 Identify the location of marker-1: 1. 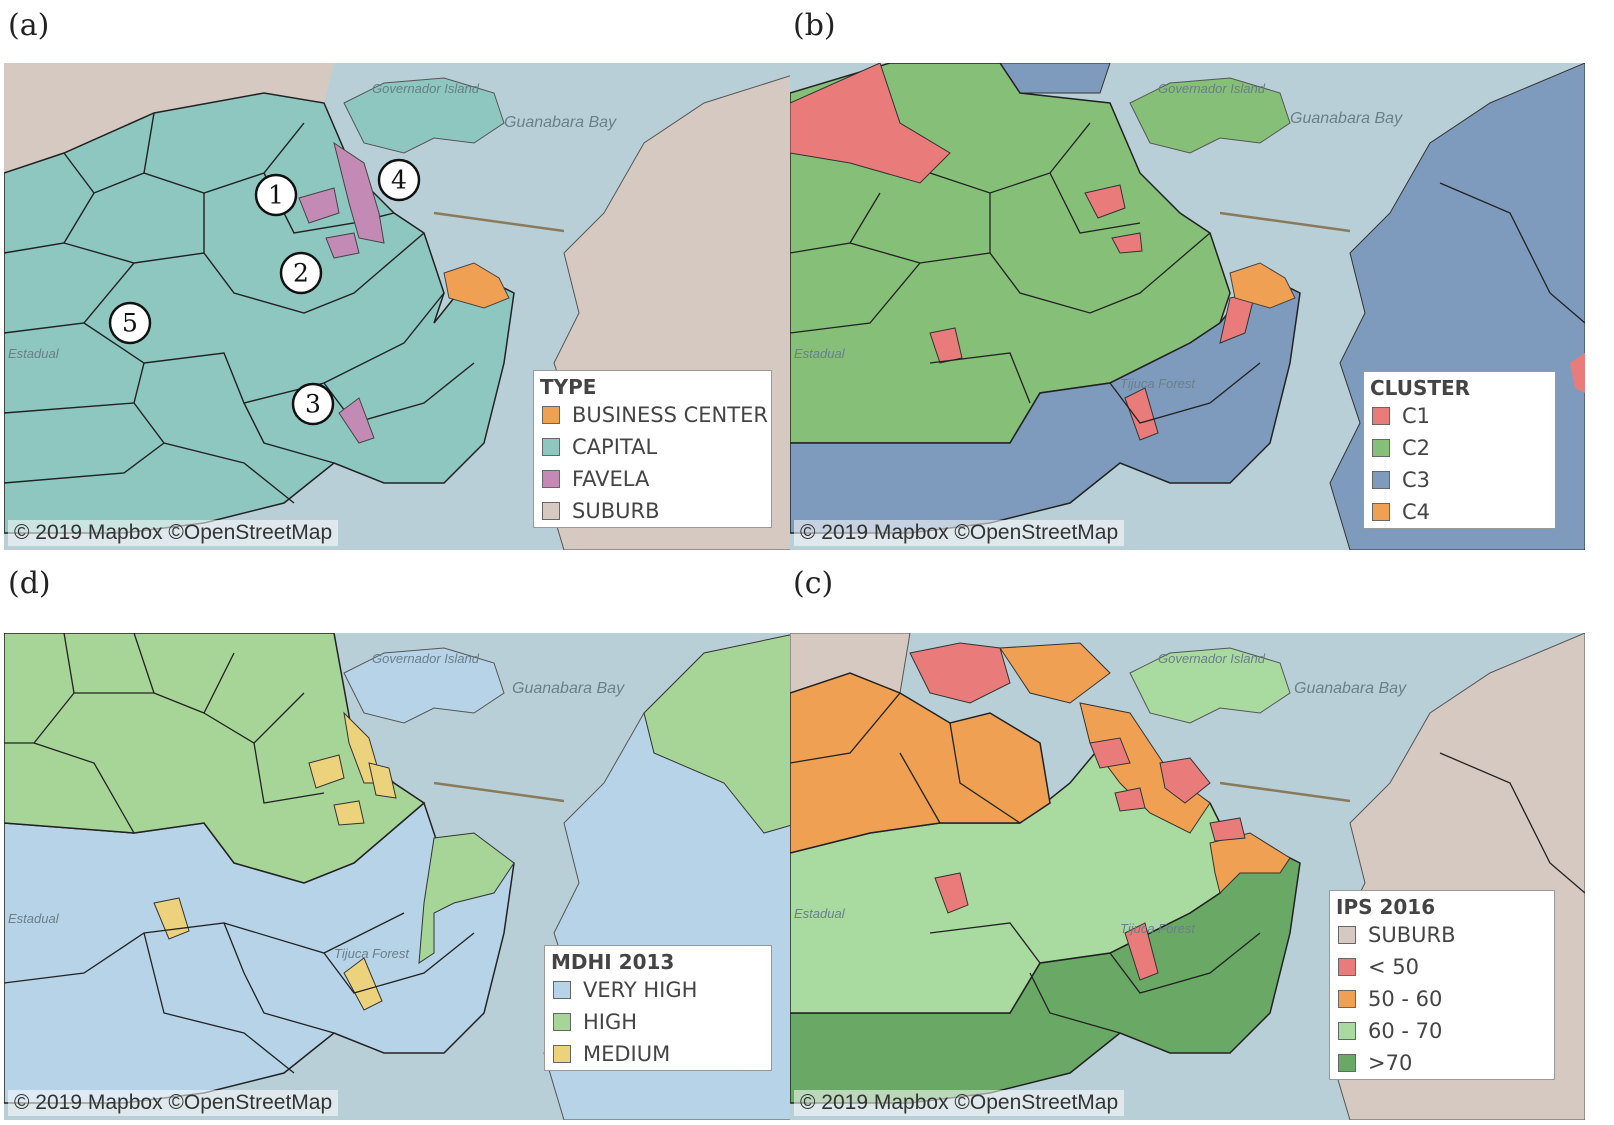
(276, 195).